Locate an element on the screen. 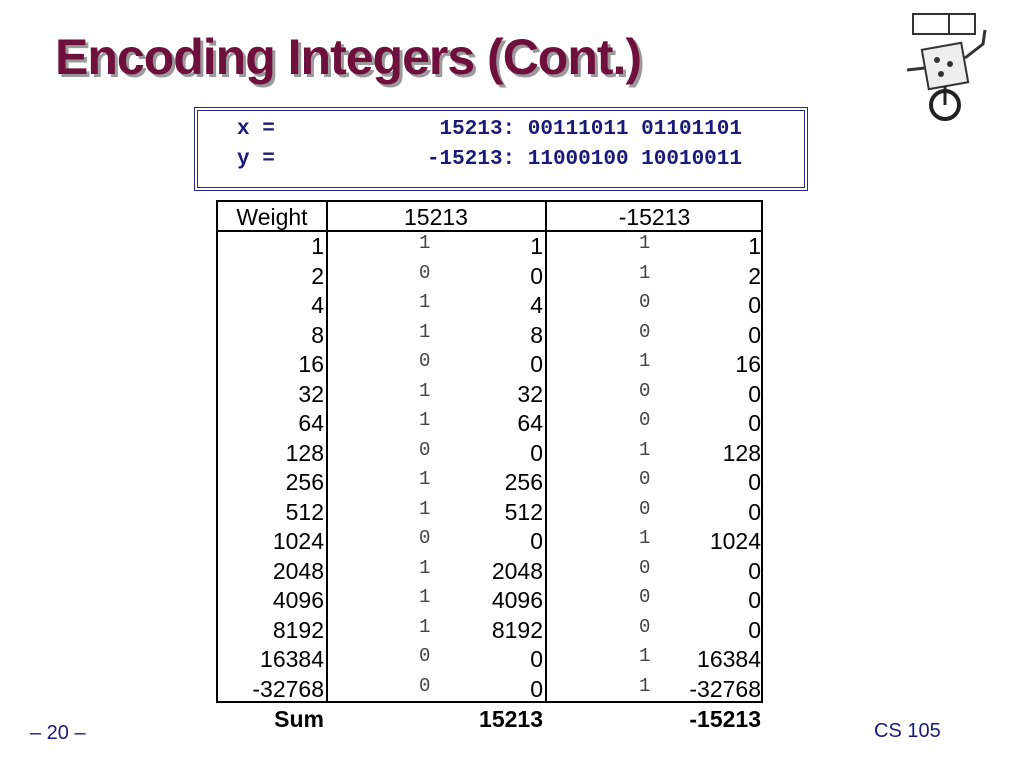  value-cell: 4096 is located at coordinates (517, 600).